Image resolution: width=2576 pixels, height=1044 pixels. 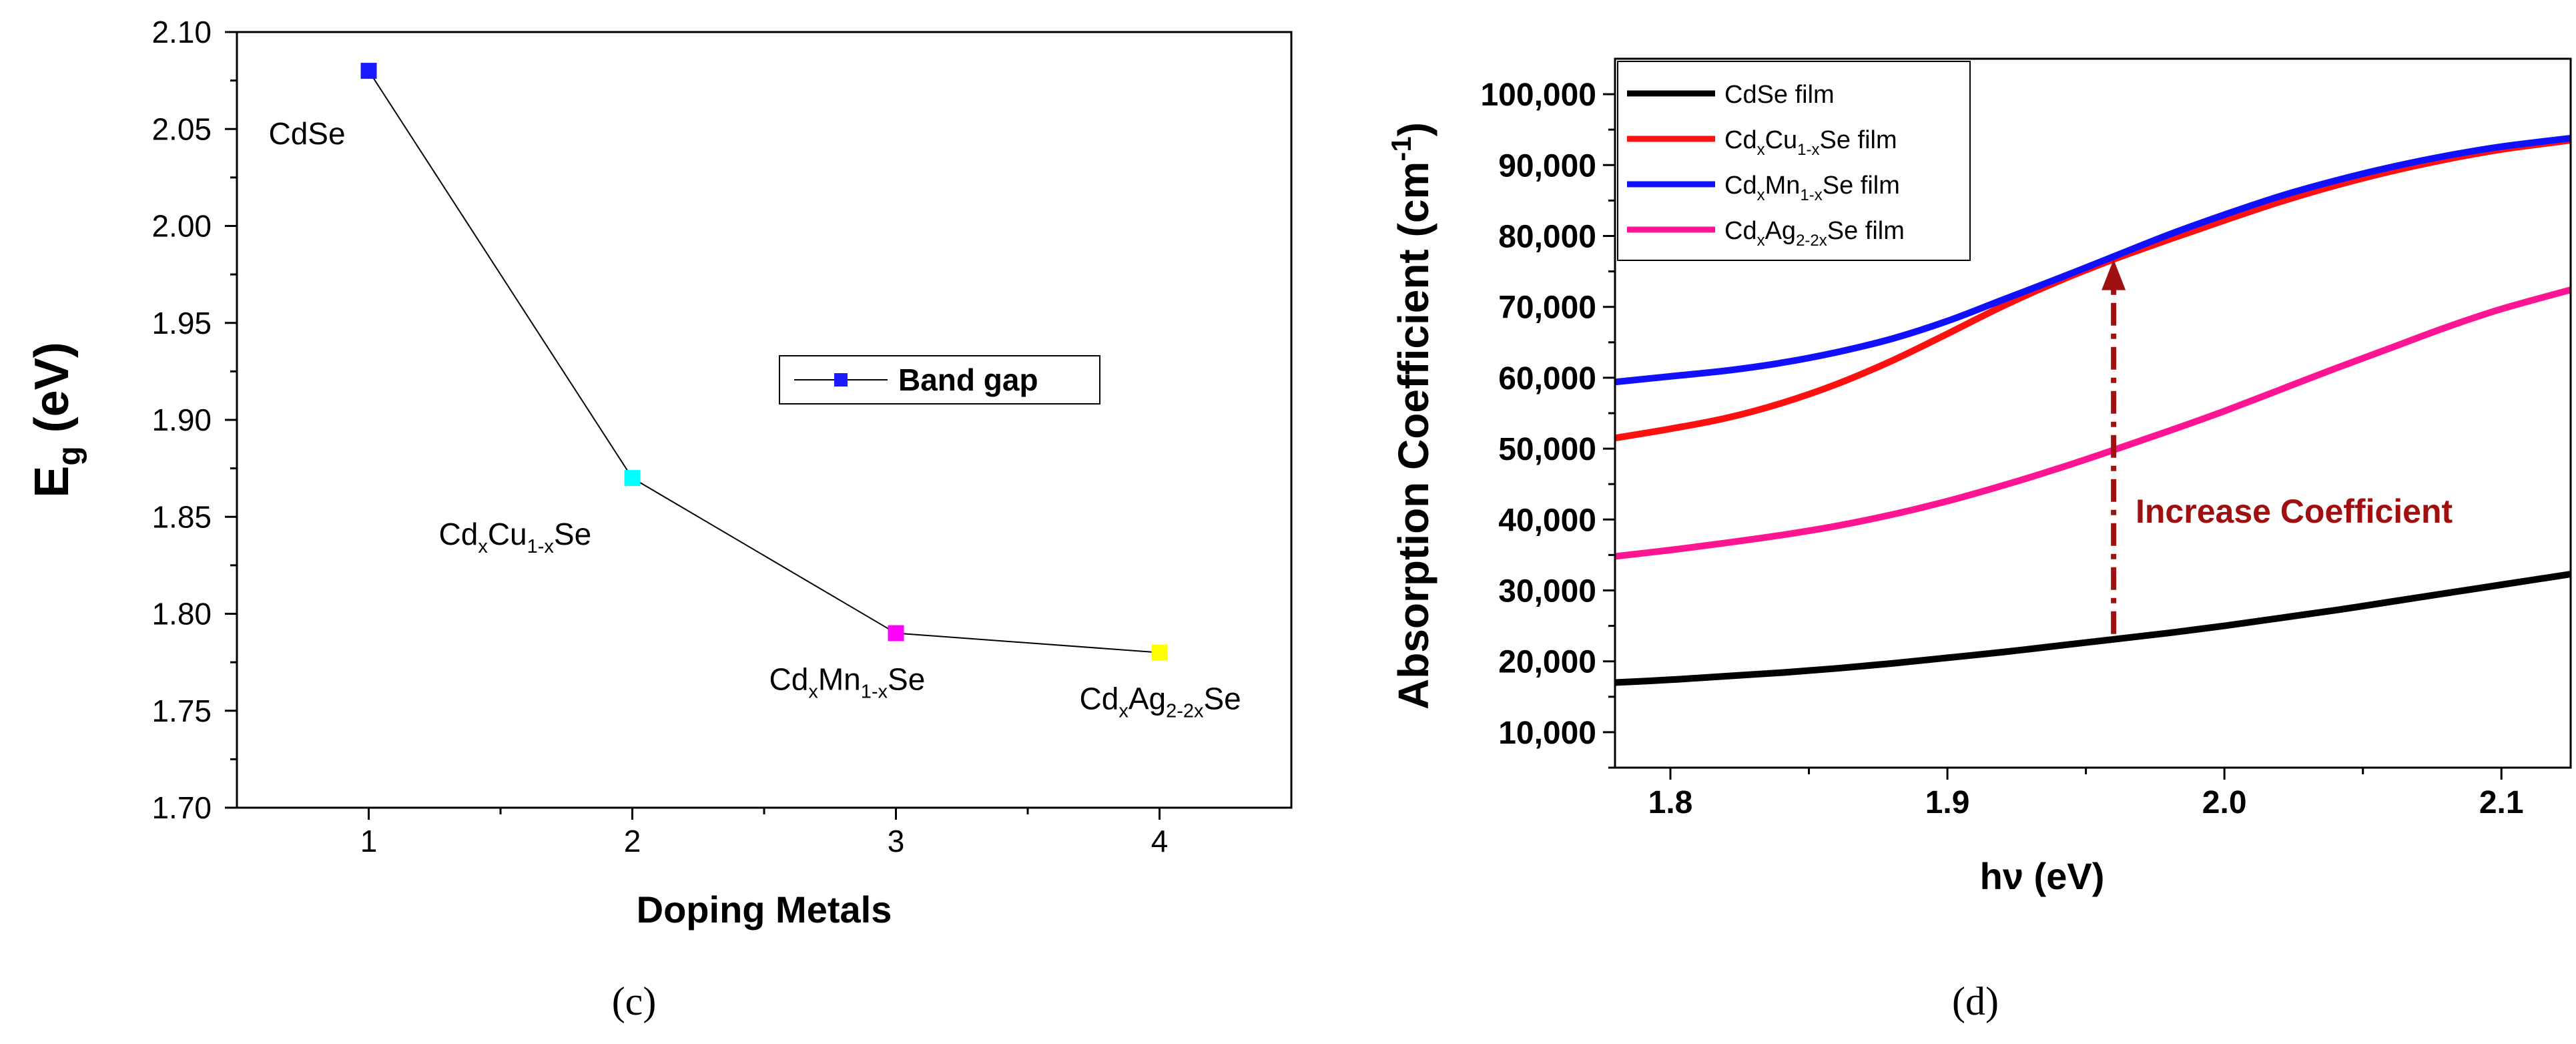 What do you see at coordinates (1547, 520) in the screenshot?
I see `y-tick-label-d: 40,000` at bounding box center [1547, 520].